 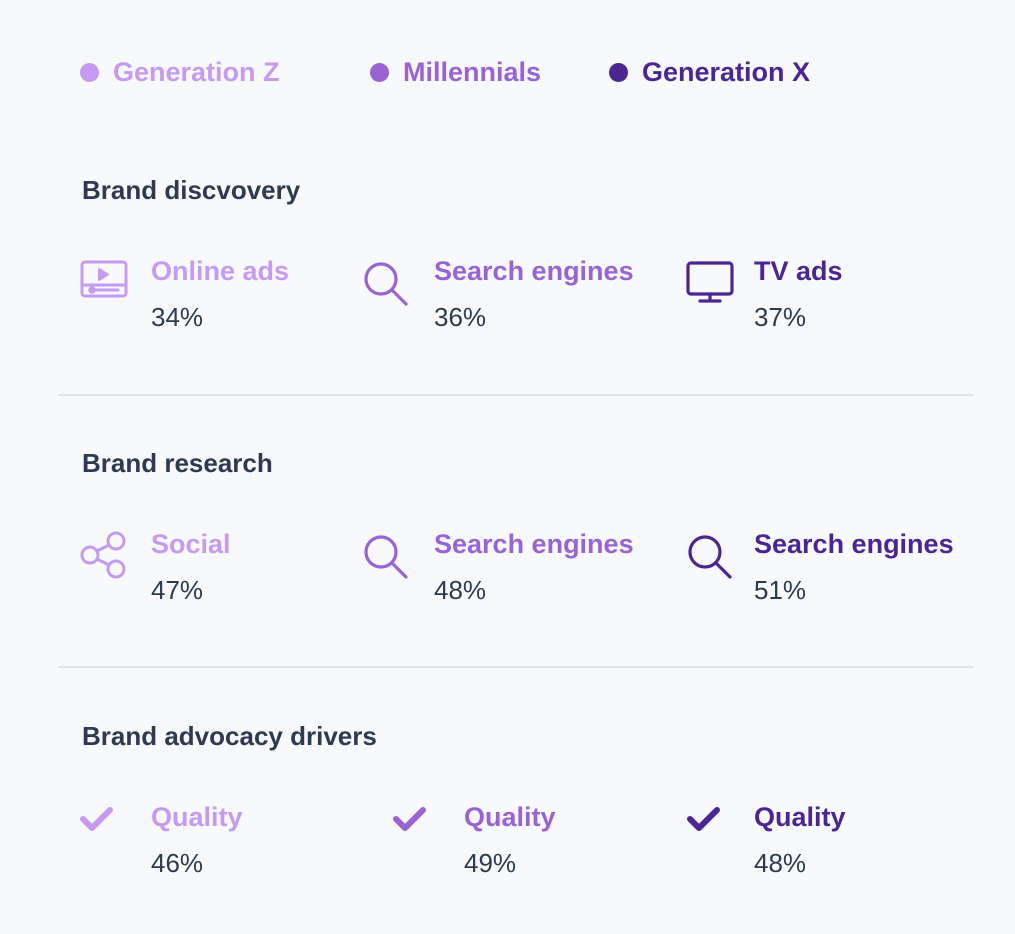 I want to click on section-title: Brand discvovery, so click(x=191, y=190).